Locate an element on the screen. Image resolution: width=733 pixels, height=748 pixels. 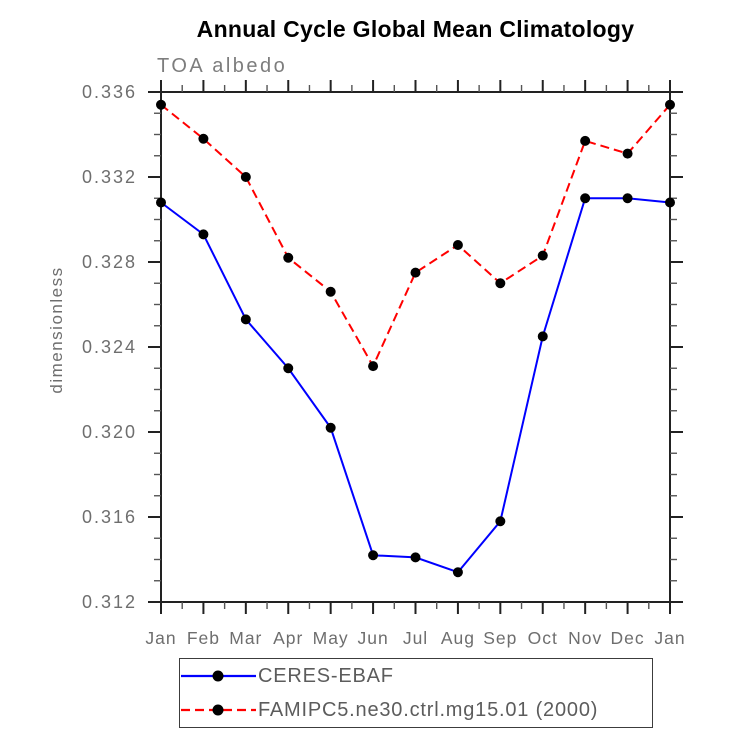
x-tick-label: May is located at coordinates (331, 638).